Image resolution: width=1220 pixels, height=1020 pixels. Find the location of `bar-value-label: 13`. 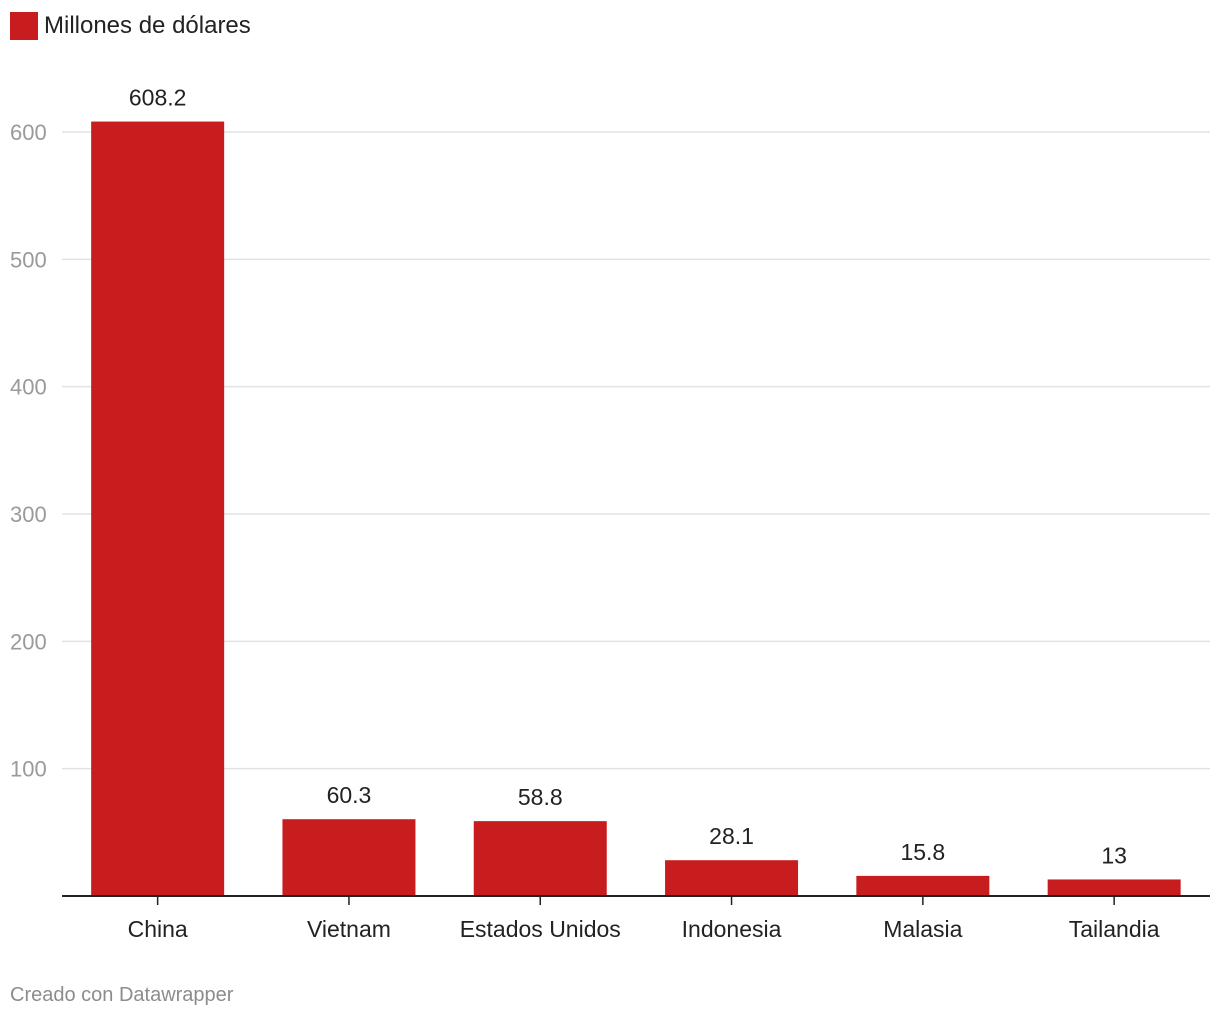

bar-value-label: 13 is located at coordinates (1114, 855).